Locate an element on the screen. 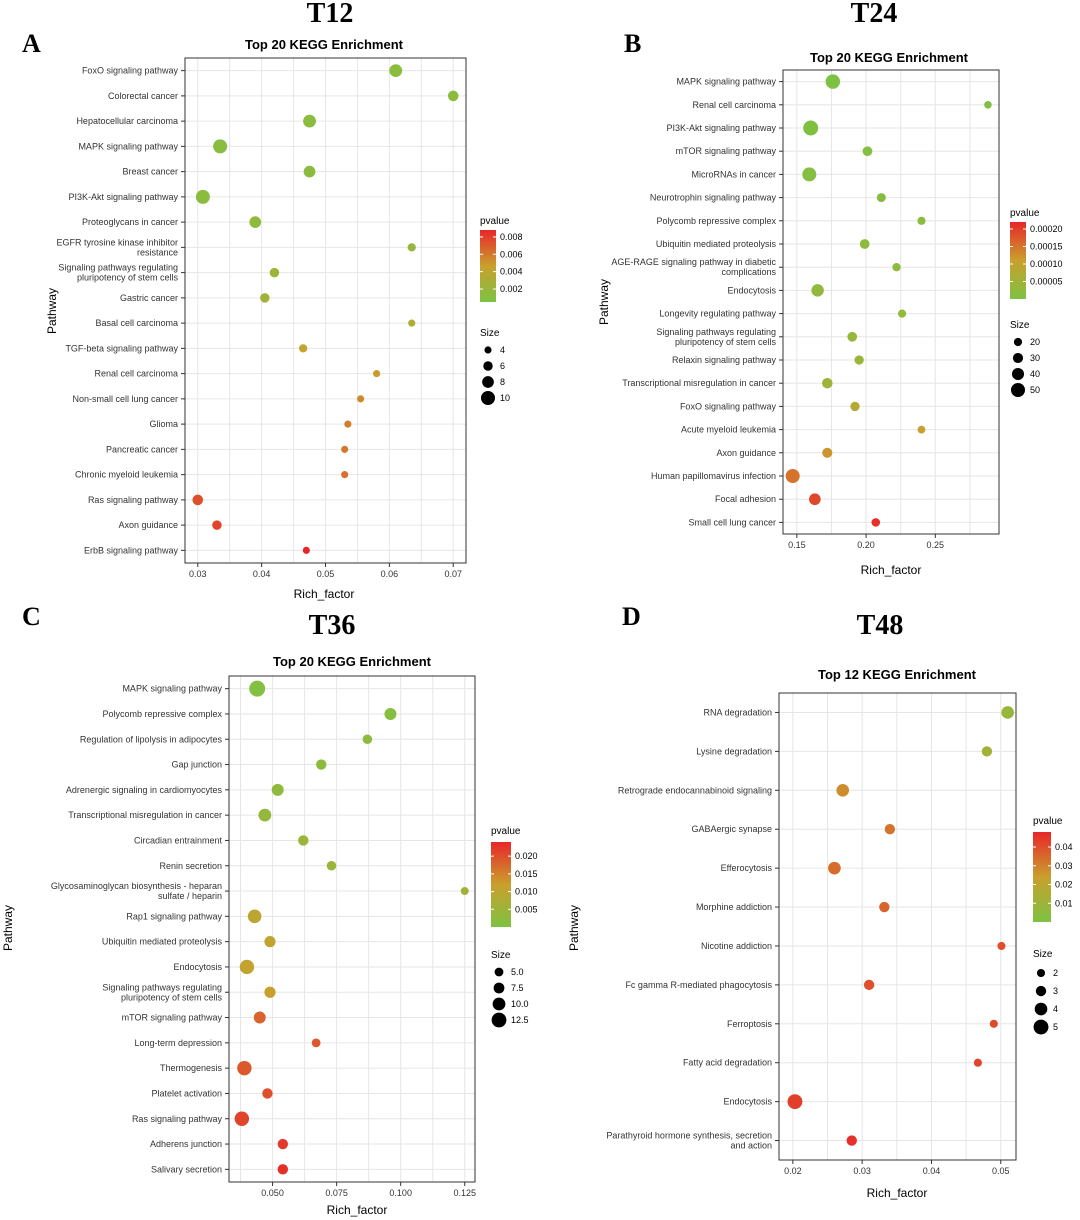 This screenshot has width=1080, height=1220. pathway-label: Regulation of lipolysis in adipocytes is located at coordinates (151, 739).